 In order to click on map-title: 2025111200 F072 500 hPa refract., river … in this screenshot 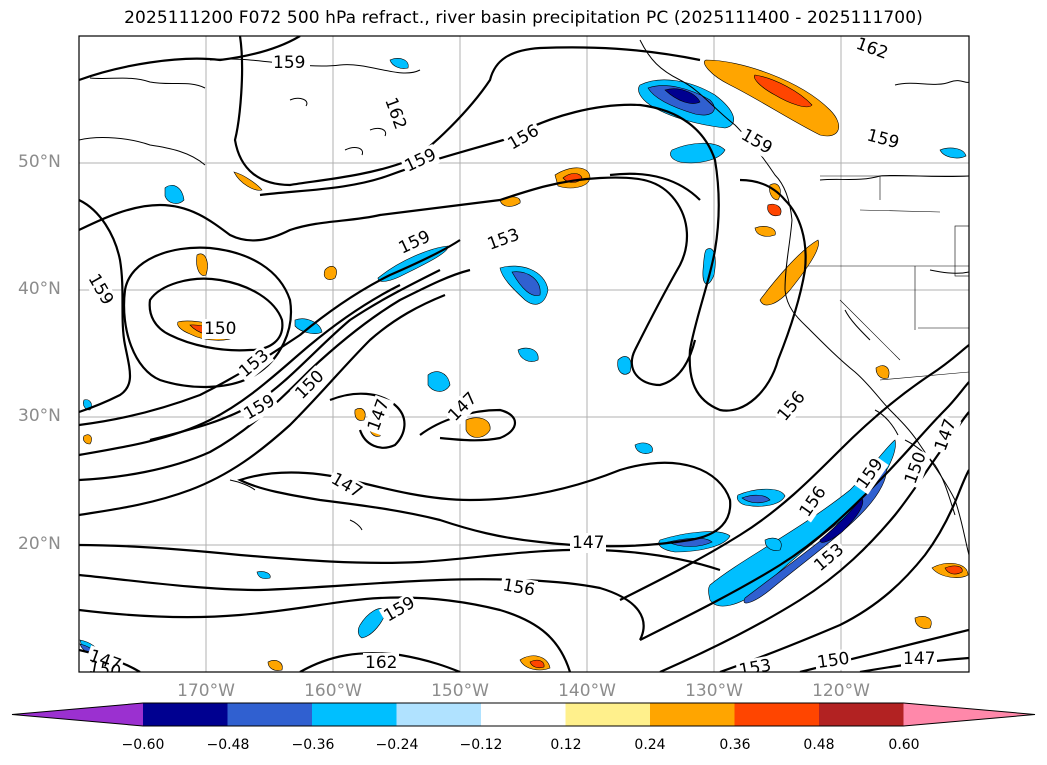, I will do `click(523, 18)`.